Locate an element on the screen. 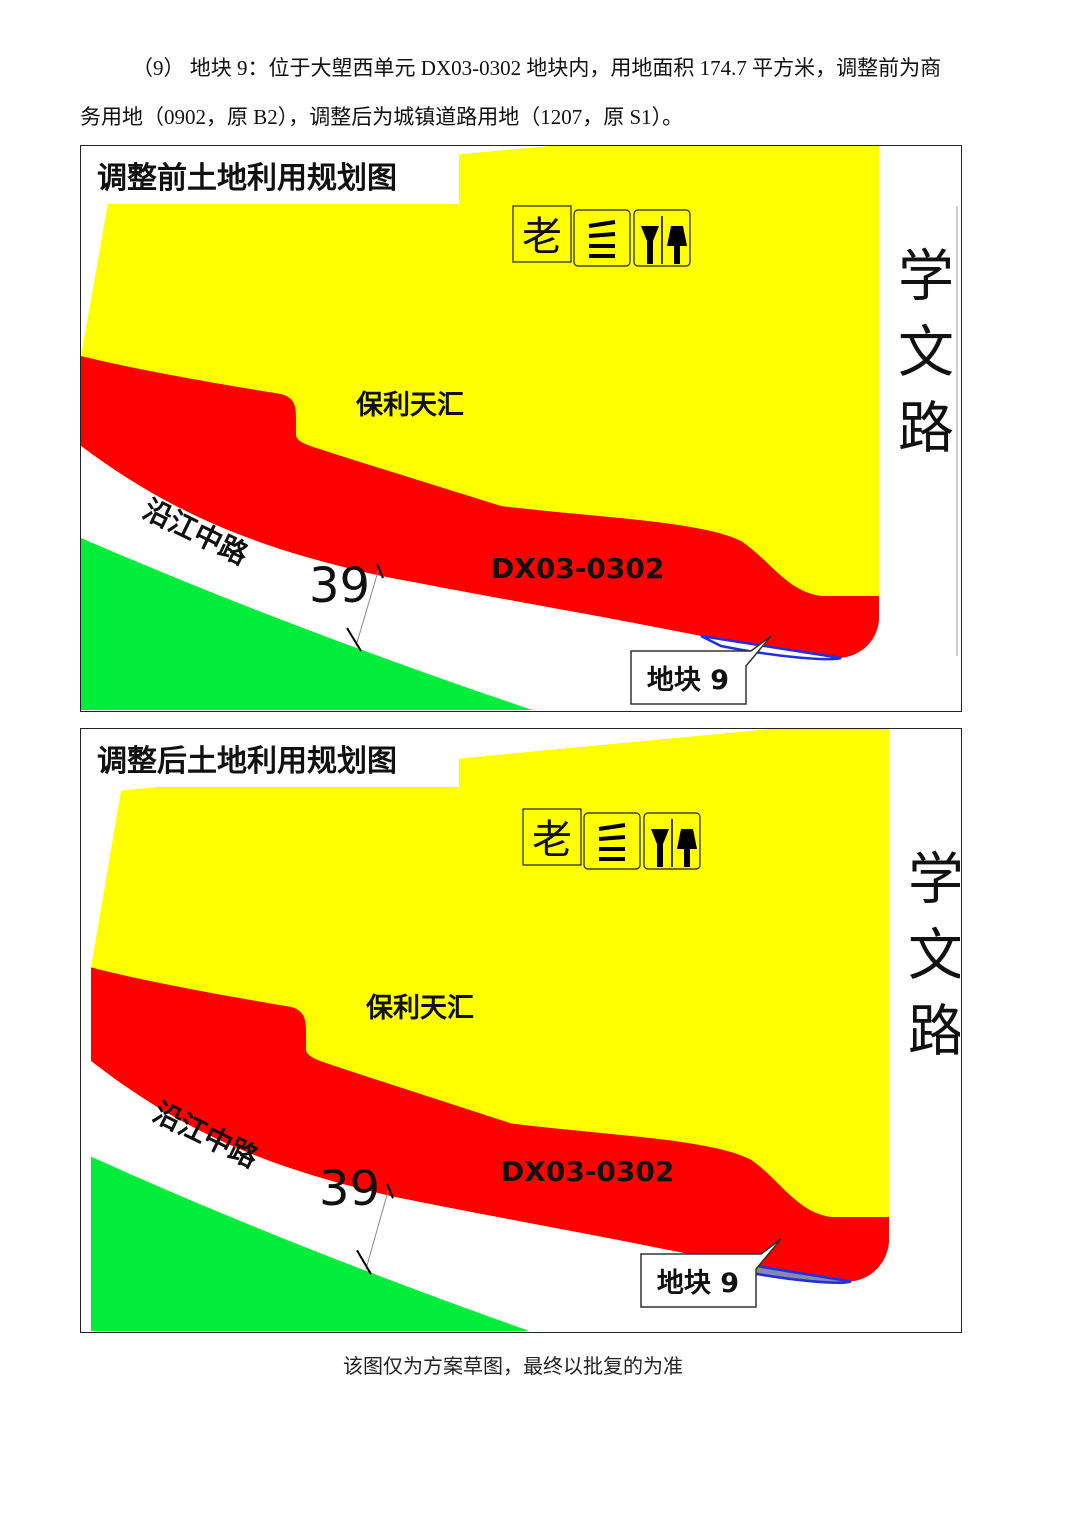  map-title: 调整后土地利用规划图 is located at coordinates (247, 761).